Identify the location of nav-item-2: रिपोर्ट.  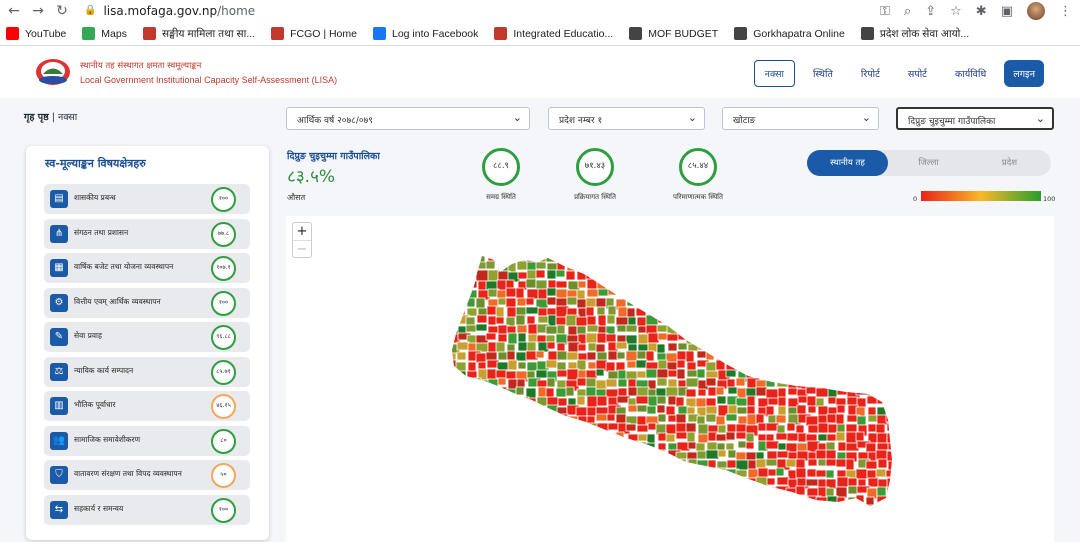
(870, 74).